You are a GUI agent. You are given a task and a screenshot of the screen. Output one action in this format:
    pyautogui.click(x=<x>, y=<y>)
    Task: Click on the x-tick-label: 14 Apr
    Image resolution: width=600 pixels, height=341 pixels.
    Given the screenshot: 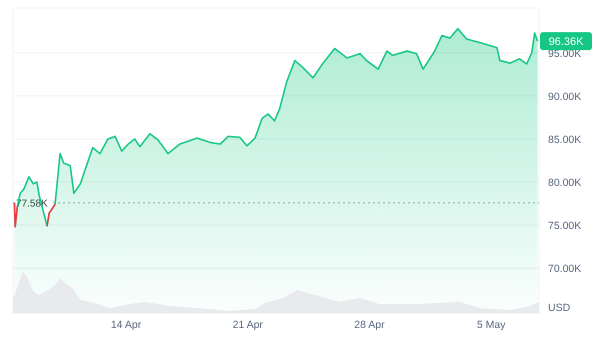 What is the action you would take?
    pyautogui.click(x=126, y=325)
    